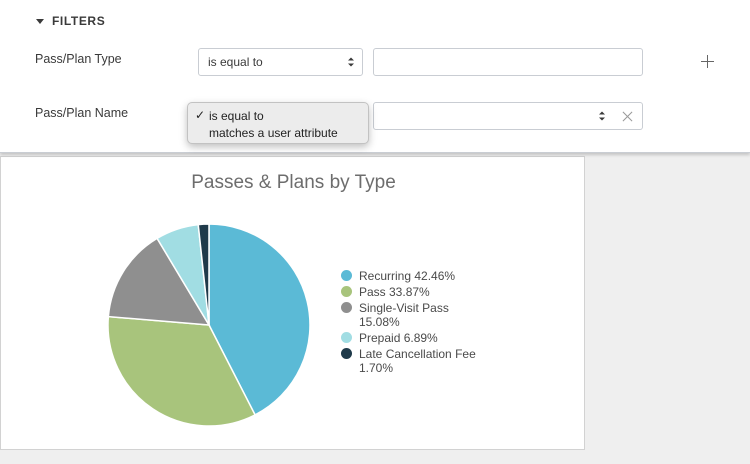 The height and width of the screenshot is (464, 750). What do you see at coordinates (404, 315) in the screenshot?
I see `legend-label: Single-Visit Pass 15.08%` at bounding box center [404, 315].